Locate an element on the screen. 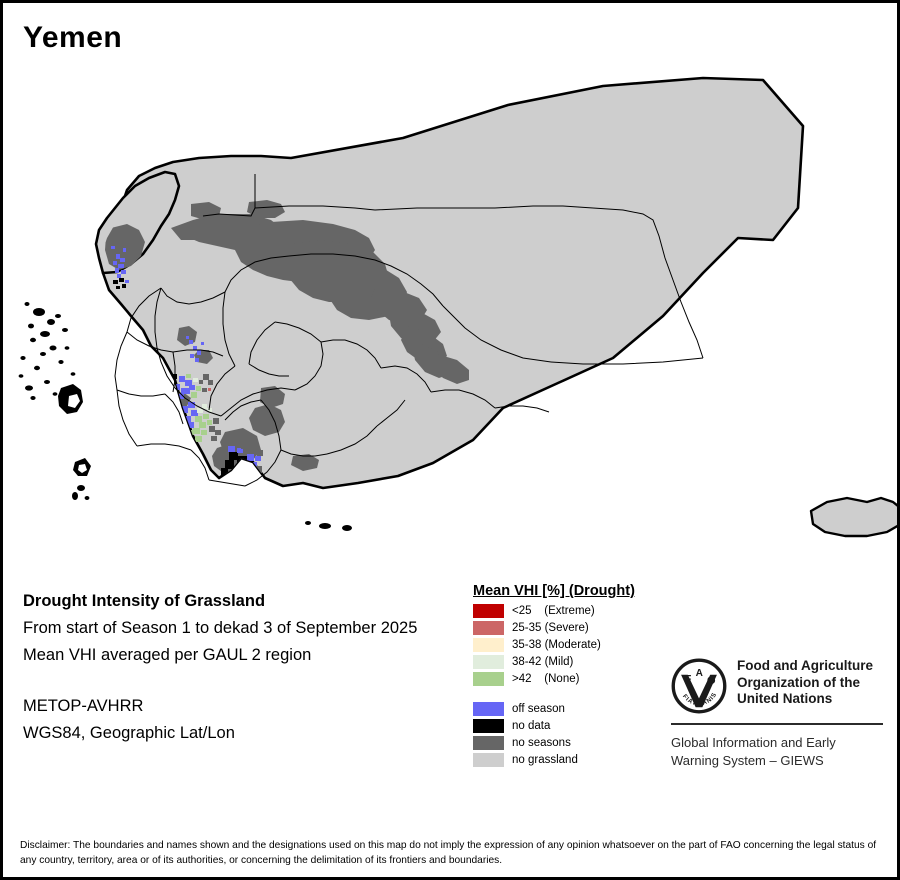 This screenshot has height=880, width=900. info-aggregation: Mean VHI averaged per GAUL 2 region is located at coordinates (167, 655).